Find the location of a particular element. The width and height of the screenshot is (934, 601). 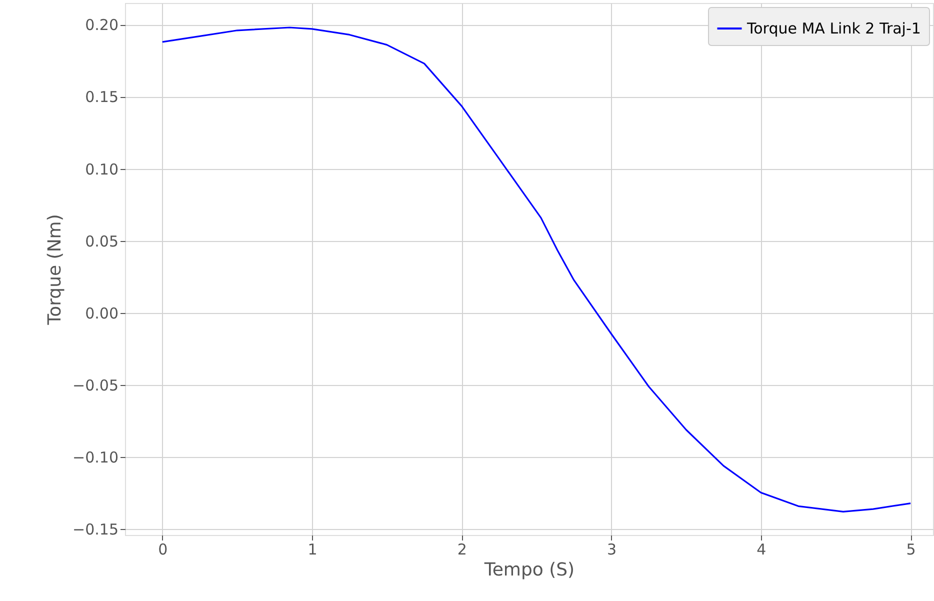

y-tick-label: 0.20 is located at coordinates (101, 25).